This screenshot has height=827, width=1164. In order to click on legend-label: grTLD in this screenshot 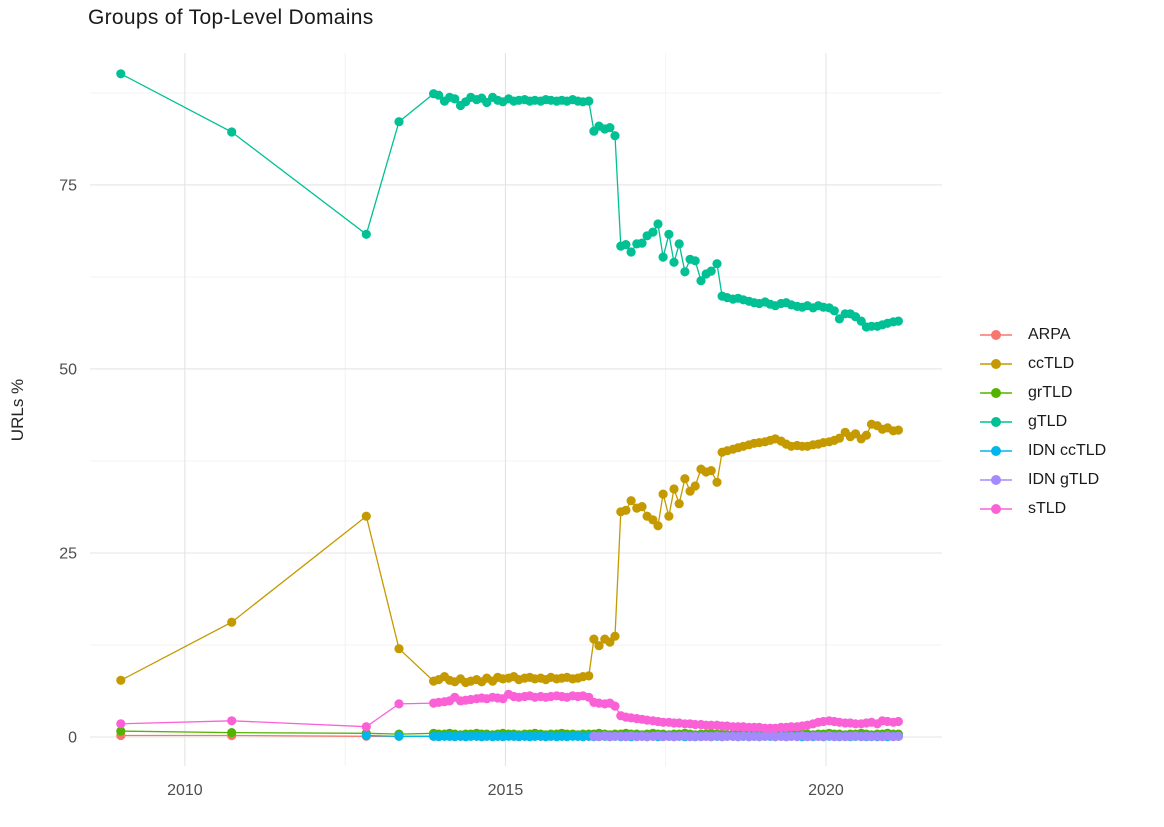, I will do `click(1050, 392)`.